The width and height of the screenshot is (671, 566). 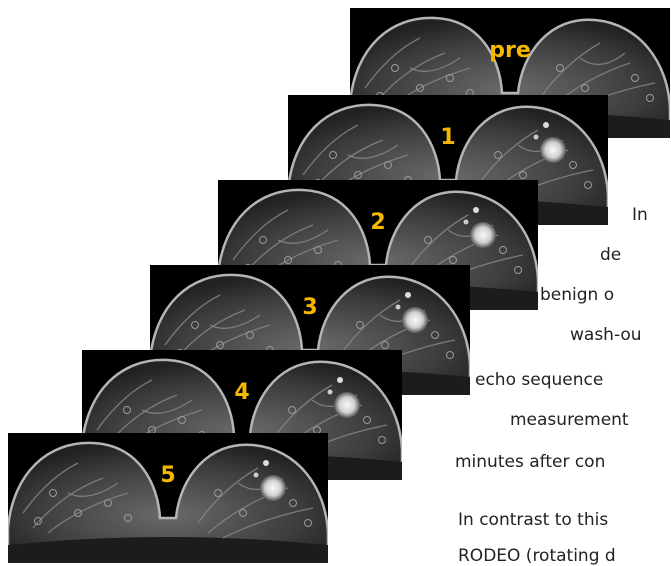 I want to click on body-text-line: wash-ou, so click(x=606, y=335).